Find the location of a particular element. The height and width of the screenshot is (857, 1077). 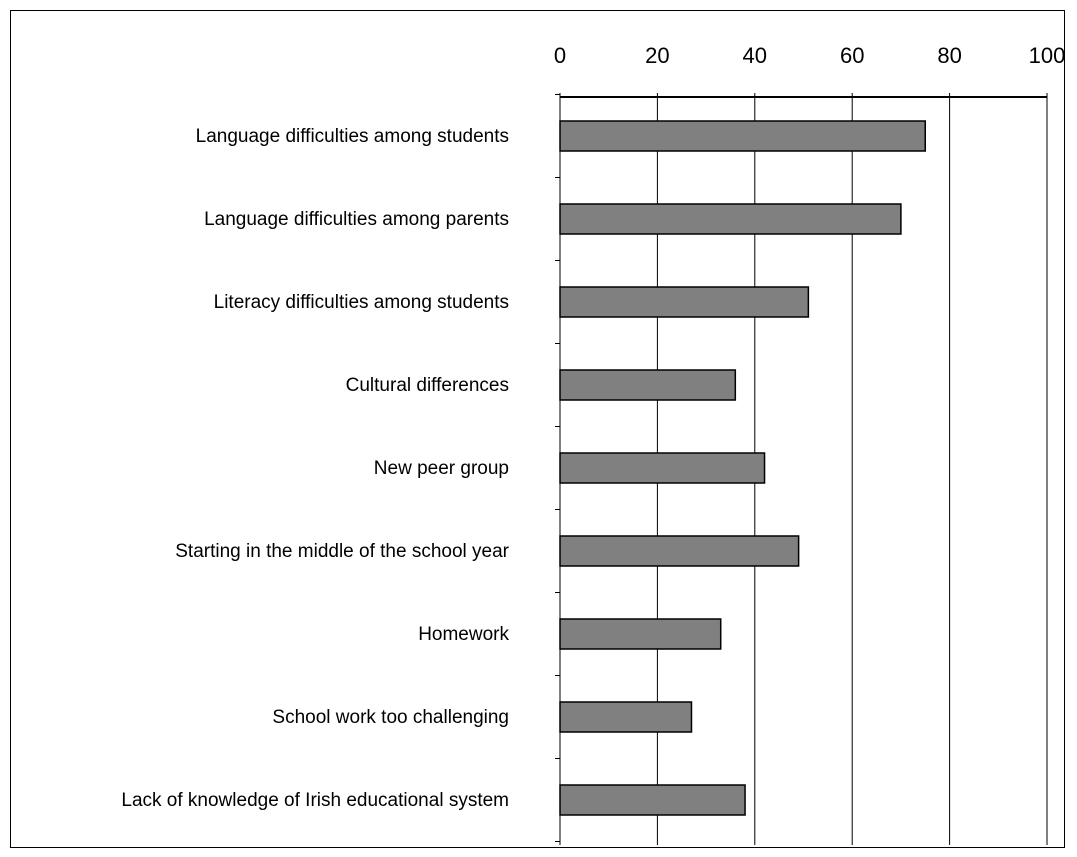

category-label: Language difficulties among parents is located at coordinates (356, 219).